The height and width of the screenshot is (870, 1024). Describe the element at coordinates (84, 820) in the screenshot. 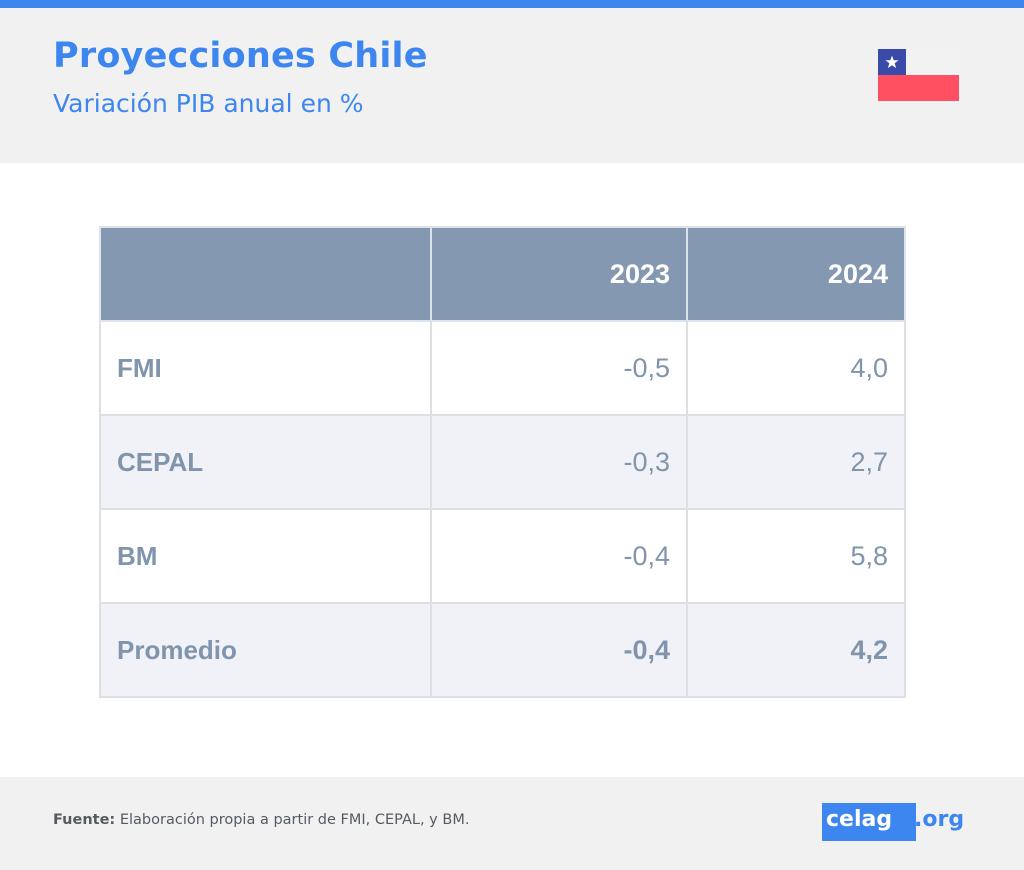

I see `source-label: Fuente:` at that location.